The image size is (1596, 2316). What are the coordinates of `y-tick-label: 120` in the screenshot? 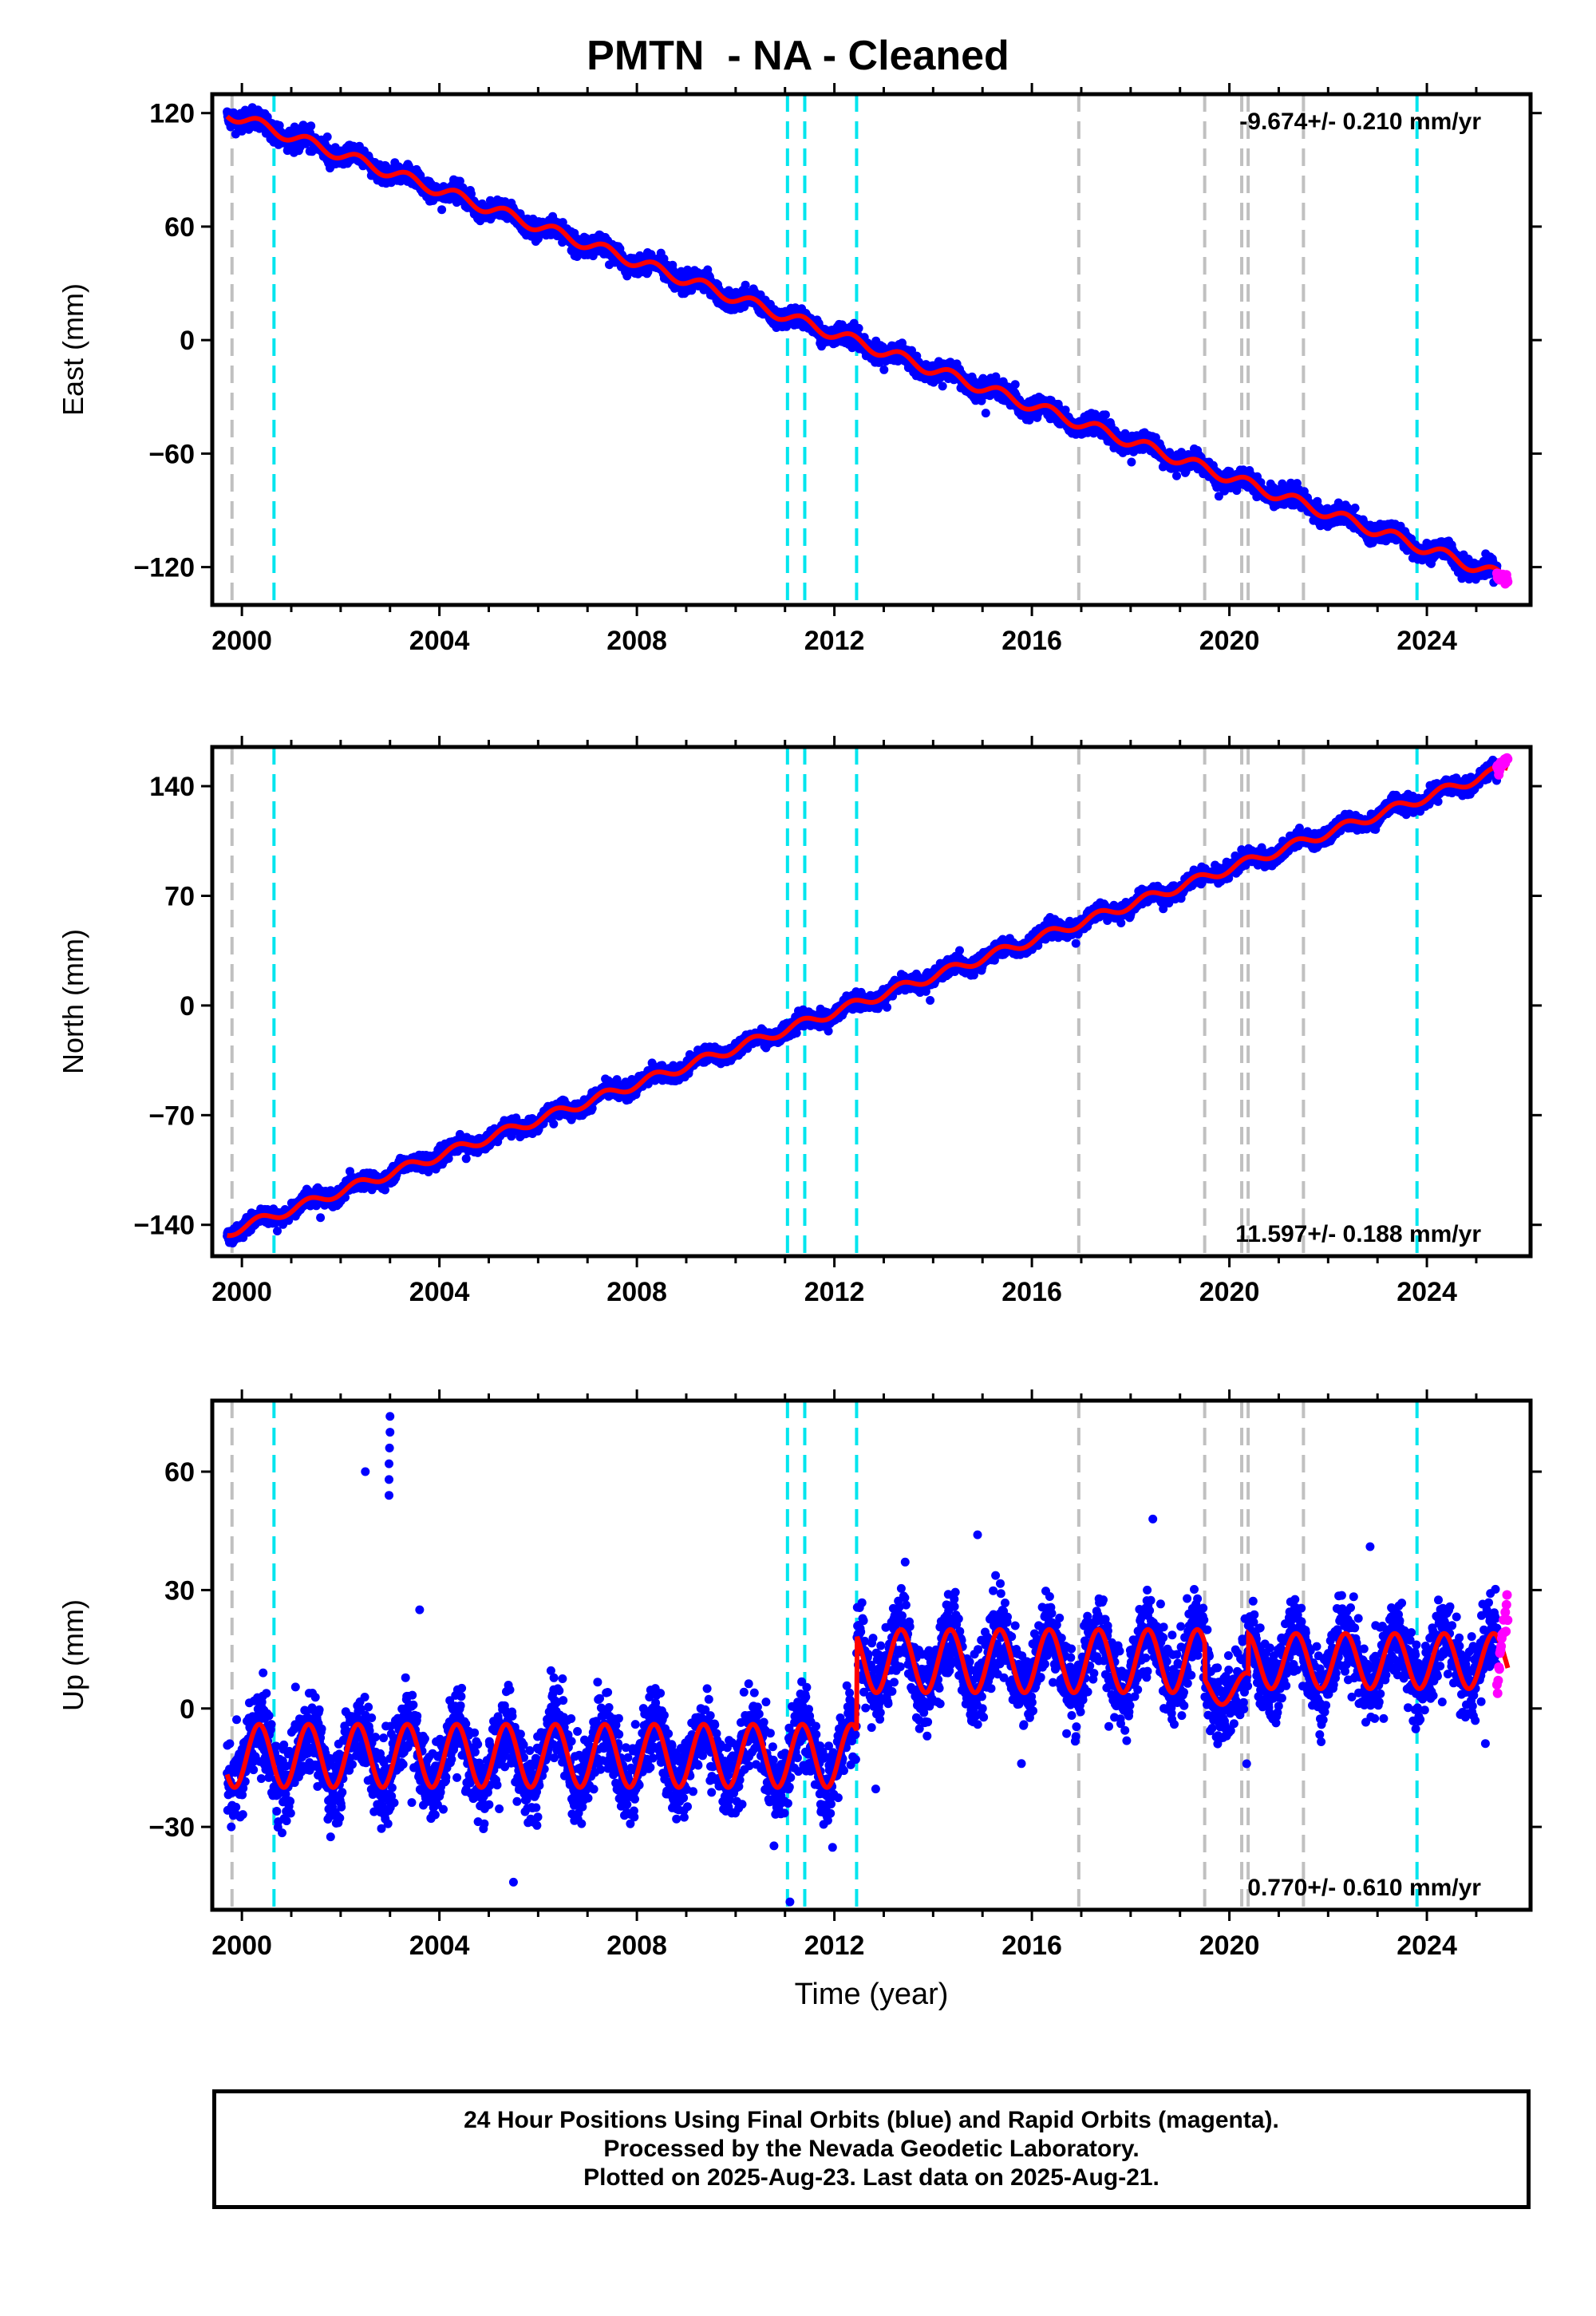 It's located at (172, 114).